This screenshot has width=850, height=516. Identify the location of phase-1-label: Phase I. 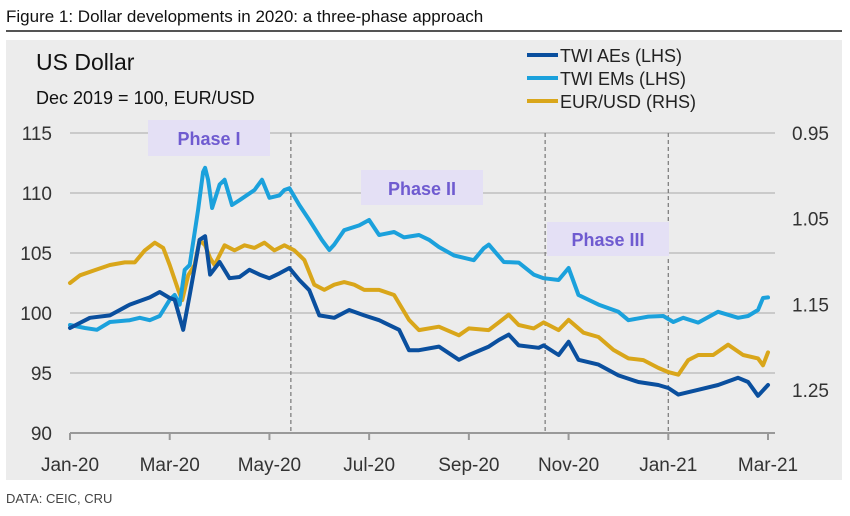
(208, 139).